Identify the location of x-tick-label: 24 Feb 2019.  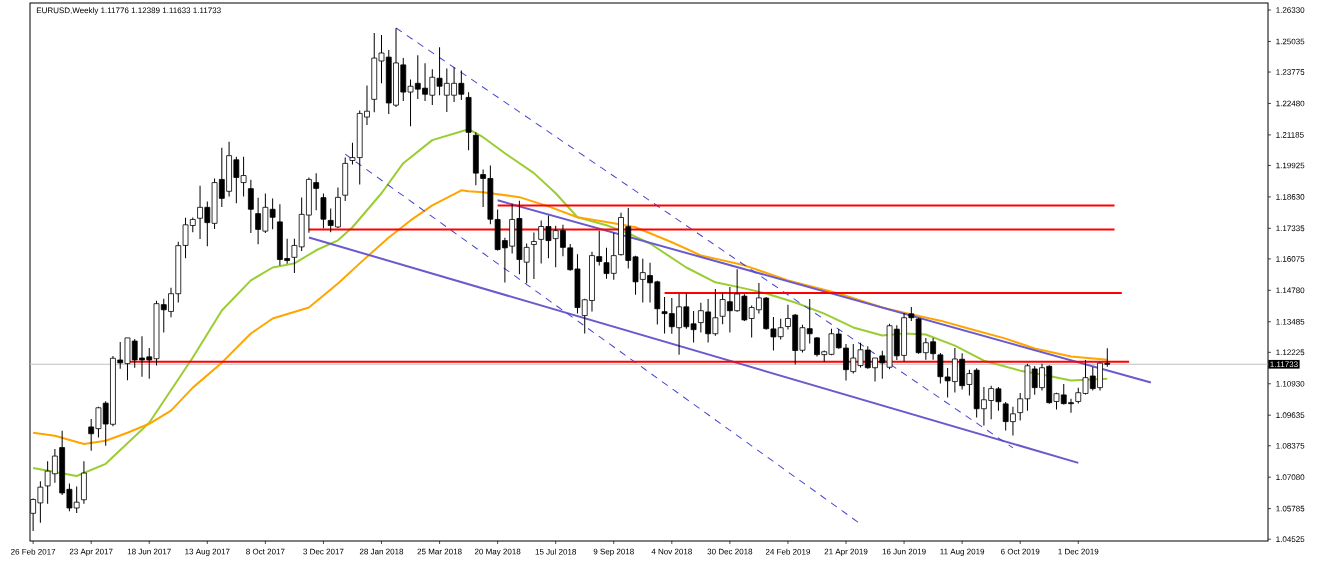
(788, 551).